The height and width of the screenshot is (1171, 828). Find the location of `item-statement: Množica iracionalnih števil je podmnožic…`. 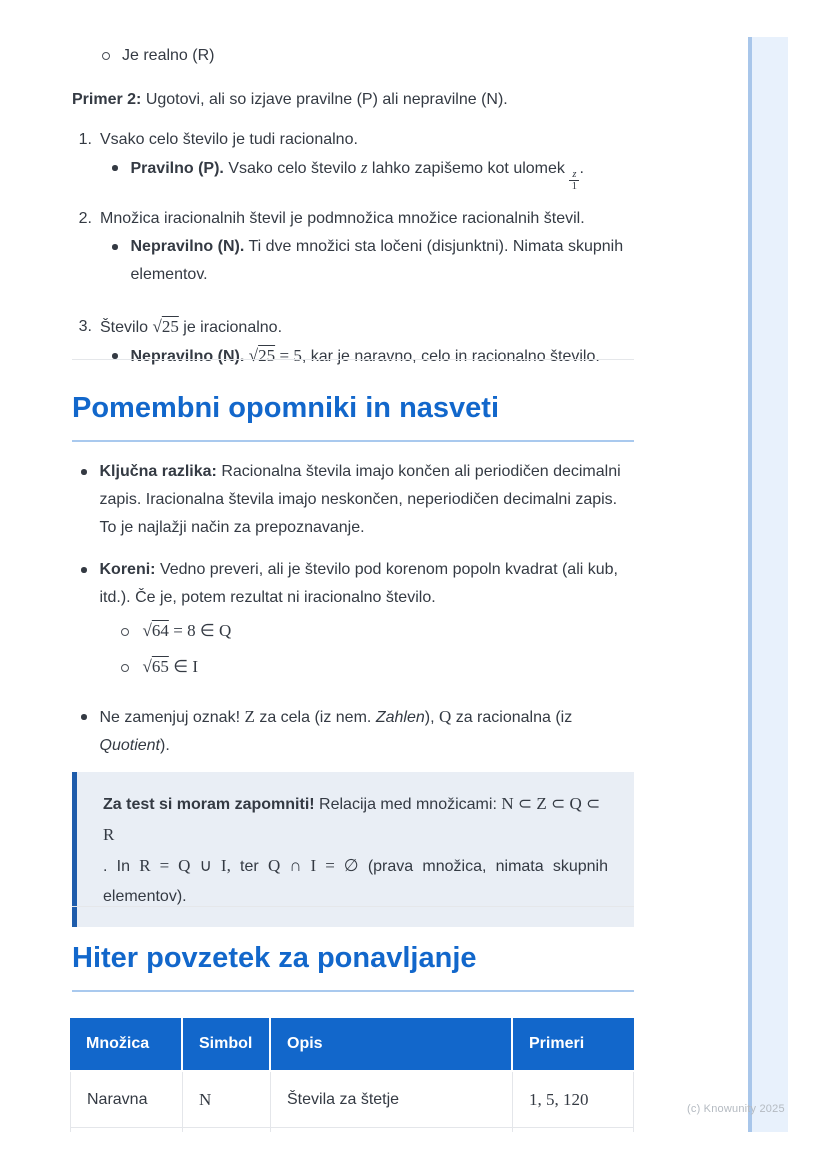

item-statement: Množica iracionalnih števil je podmnožic… is located at coordinates (342, 218).